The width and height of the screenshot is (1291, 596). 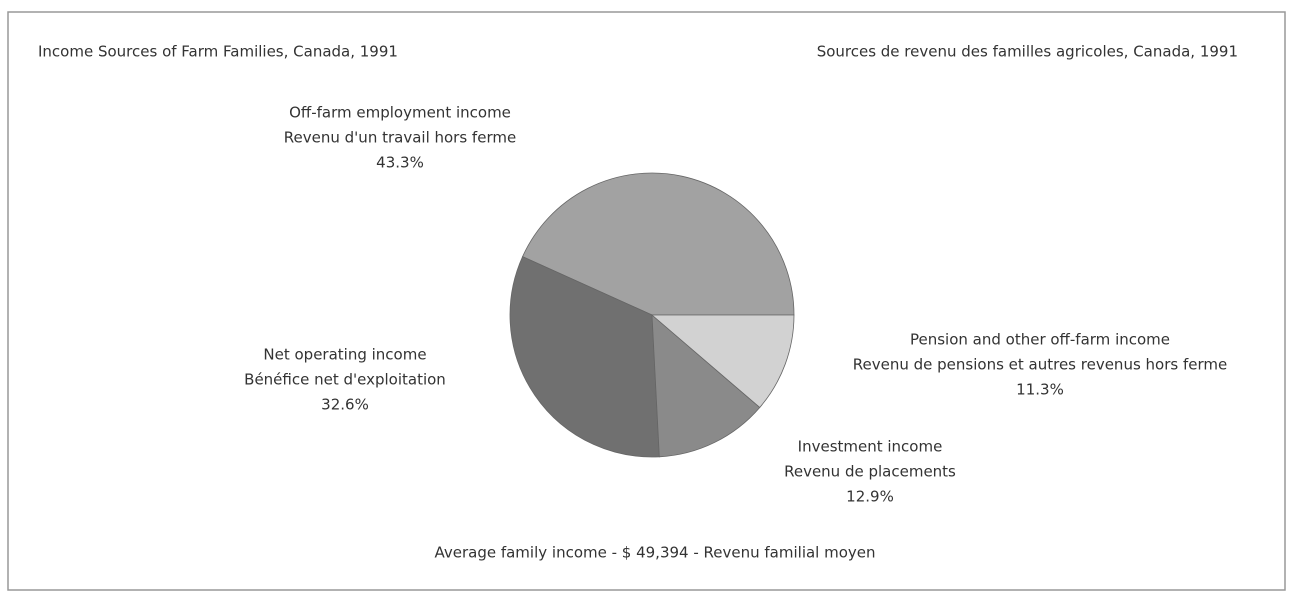 I want to click on slice-label-fr: Revenu de placements, so click(x=870, y=472).